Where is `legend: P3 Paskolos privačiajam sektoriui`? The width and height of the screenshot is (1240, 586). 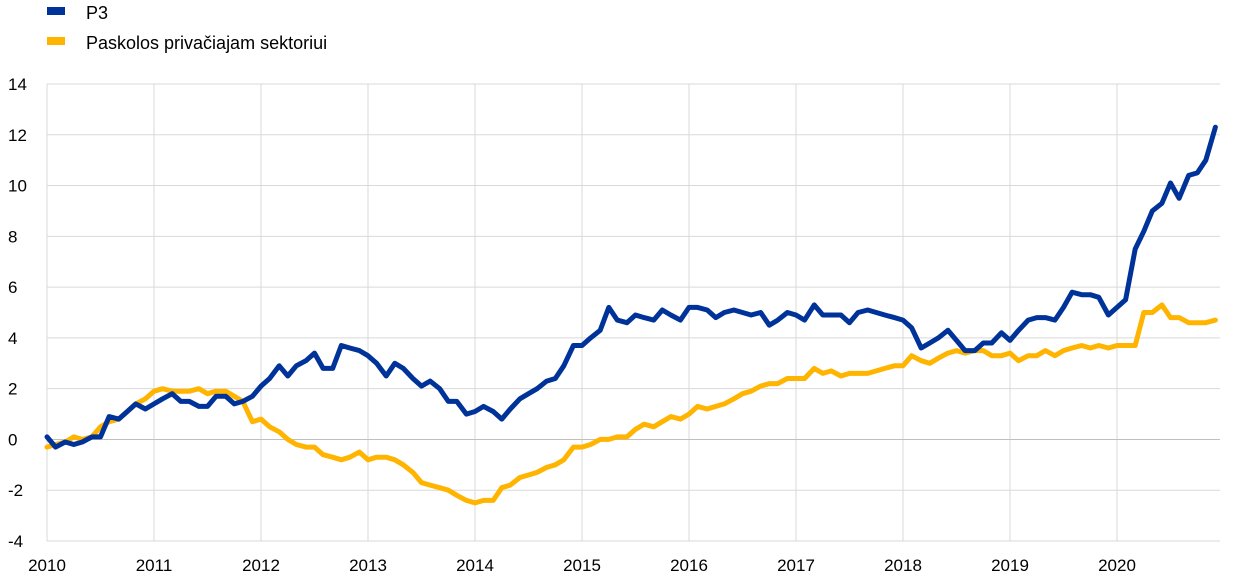
legend: P3 Paskolos privačiajam sektoriui is located at coordinates (187, 28).